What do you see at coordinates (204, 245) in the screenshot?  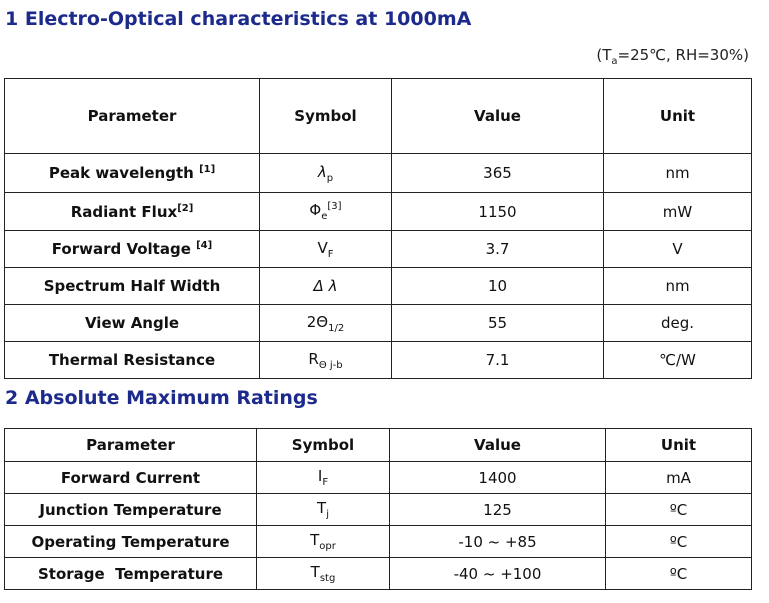 I see `param-note: [4]` at bounding box center [204, 245].